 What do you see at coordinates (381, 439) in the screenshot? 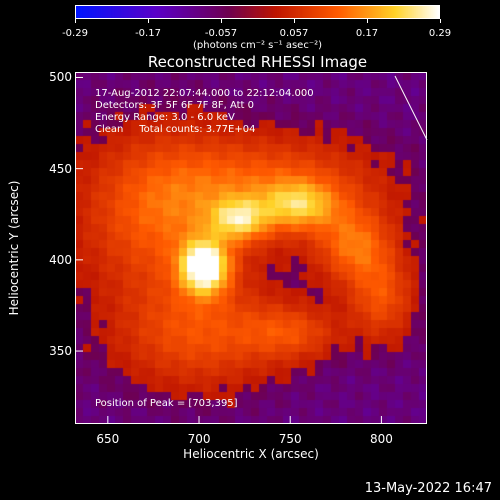
I see `x-tick-label: 800` at bounding box center [381, 439].